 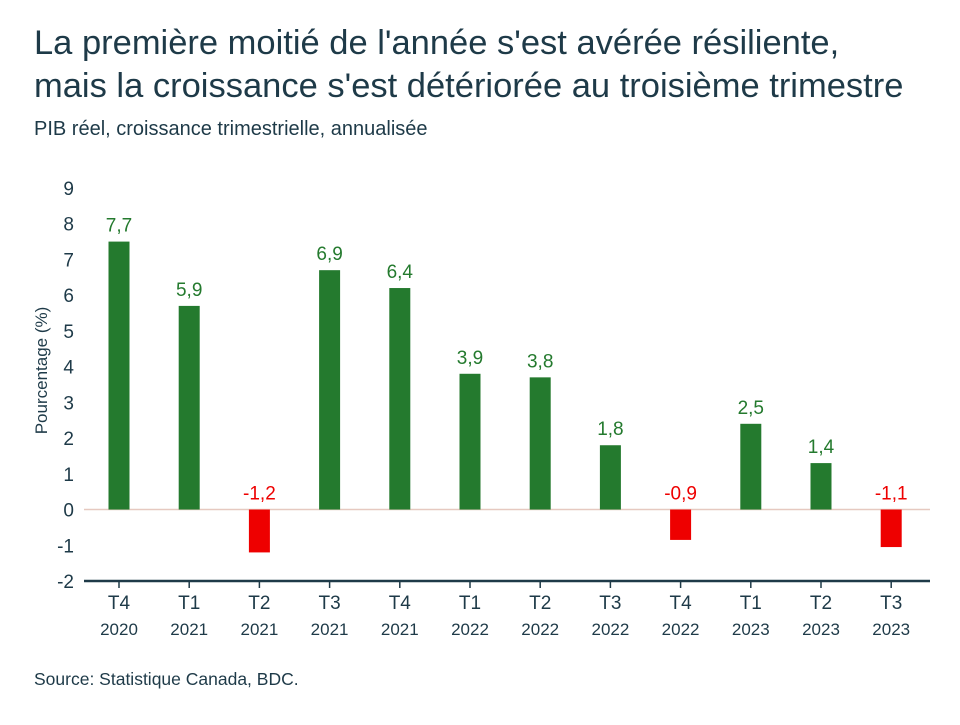 What do you see at coordinates (540, 443) in the screenshot?
I see `bar-t2-2022` at bounding box center [540, 443].